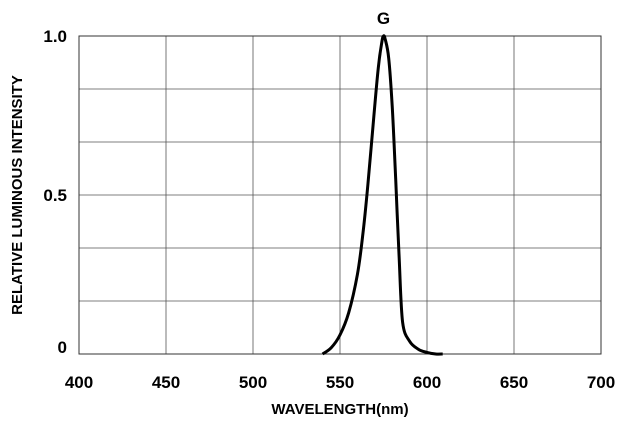  Describe the element at coordinates (514, 382) in the screenshot. I see `x-tick-label: 650` at that location.